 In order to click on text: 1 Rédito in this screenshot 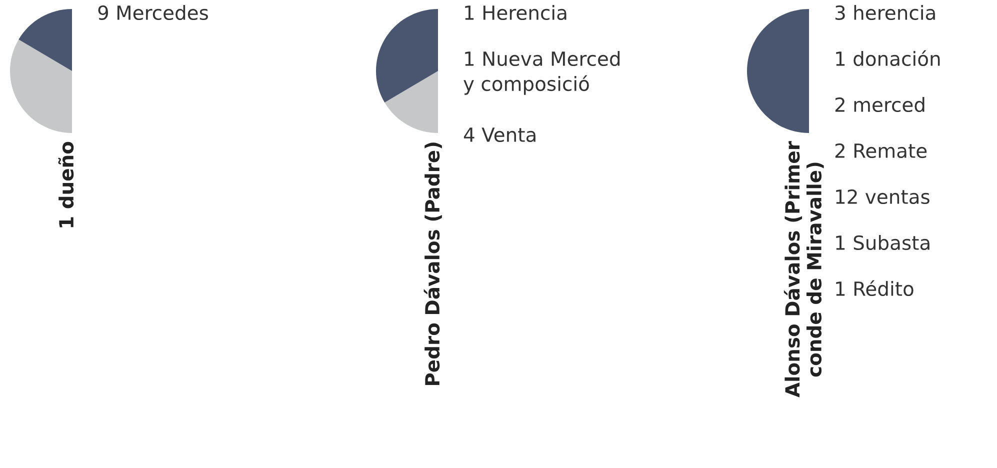, I will do `click(875, 288)`.